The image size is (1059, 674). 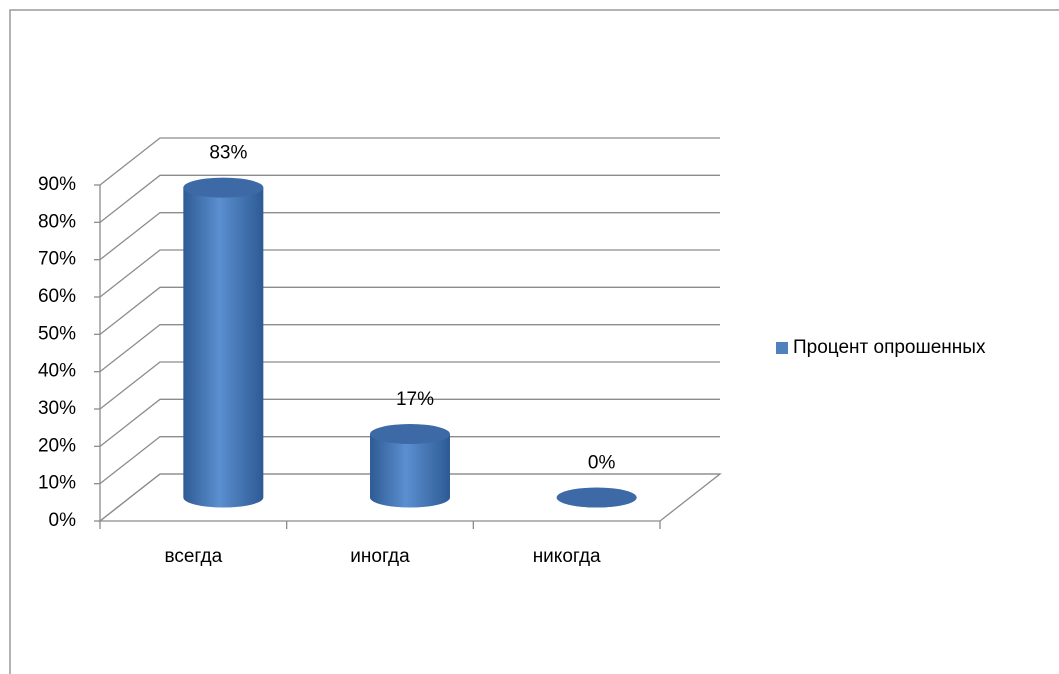 I want to click on data-label: 0%, so click(x=602, y=463).